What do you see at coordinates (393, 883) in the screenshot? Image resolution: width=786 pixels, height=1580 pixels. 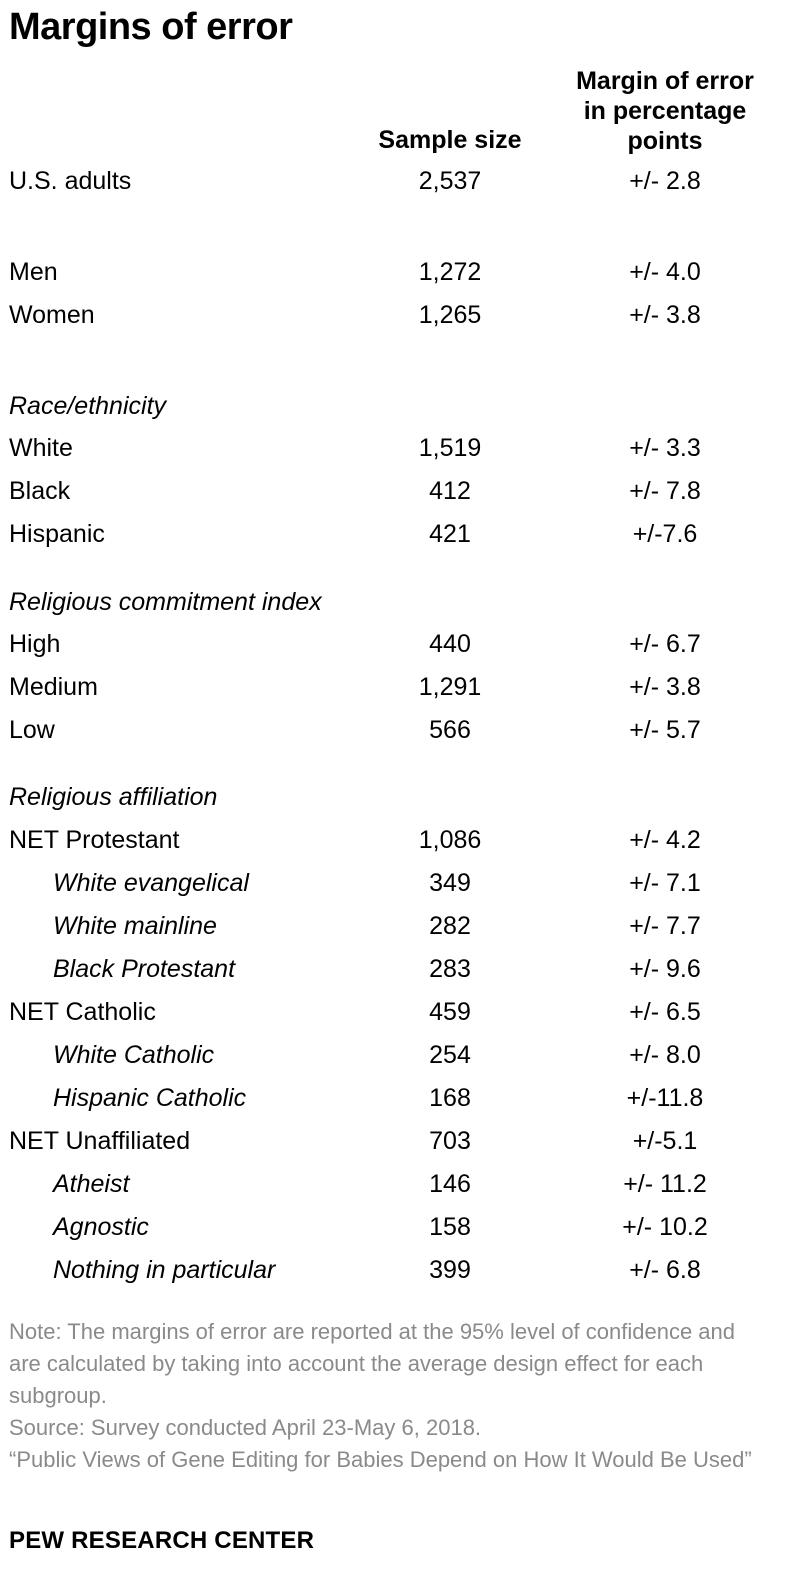 I see `table-row: White evangelical 349 +/- 7.1` at bounding box center [393, 883].